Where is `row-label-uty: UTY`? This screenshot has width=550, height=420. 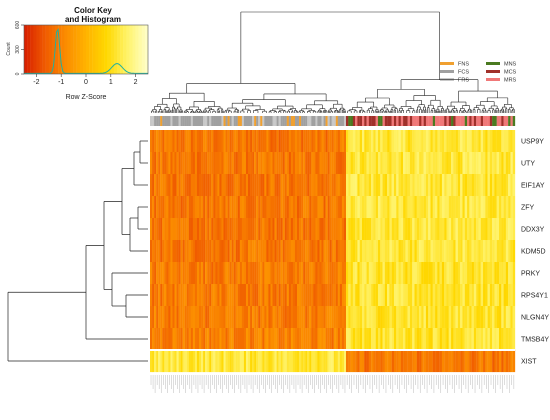 row-label-uty: UTY is located at coordinates (528, 164).